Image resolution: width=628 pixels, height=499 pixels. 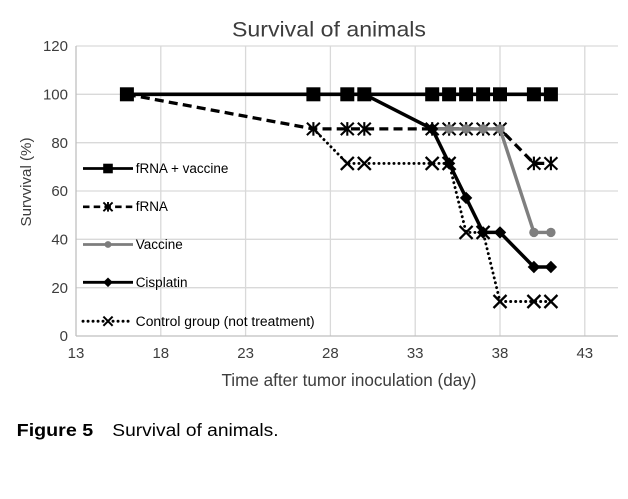 What do you see at coordinates (349, 380) in the screenshot?
I see `svg-text:Time after tumor inoculation (: Time after tumor inoculation (day)` at bounding box center [349, 380].